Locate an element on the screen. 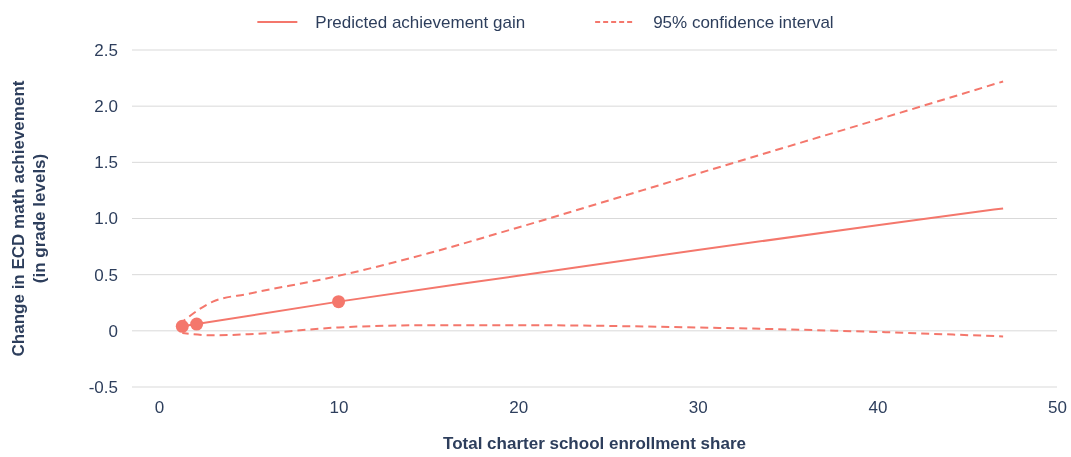 Image resolution: width=1071 pixels, height=457 pixels. y-tick-label: -0.5 is located at coordinates (103, 387).